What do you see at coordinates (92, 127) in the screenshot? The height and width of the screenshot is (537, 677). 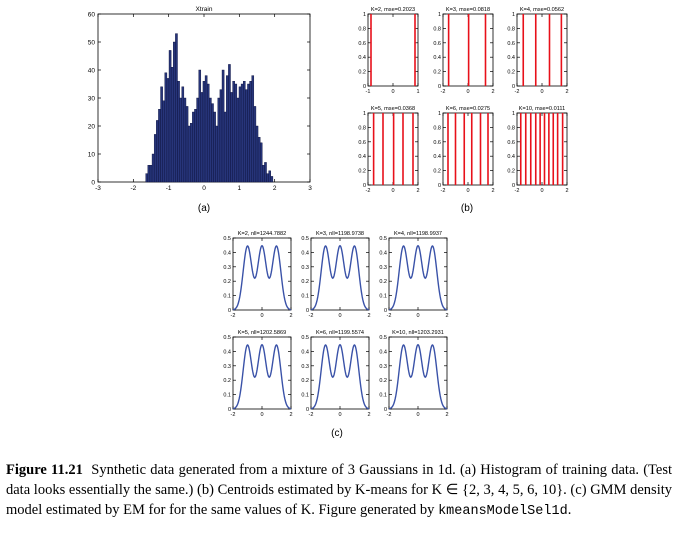 I see `hist-ytick-label: 20` at bounding box center [92, 127].